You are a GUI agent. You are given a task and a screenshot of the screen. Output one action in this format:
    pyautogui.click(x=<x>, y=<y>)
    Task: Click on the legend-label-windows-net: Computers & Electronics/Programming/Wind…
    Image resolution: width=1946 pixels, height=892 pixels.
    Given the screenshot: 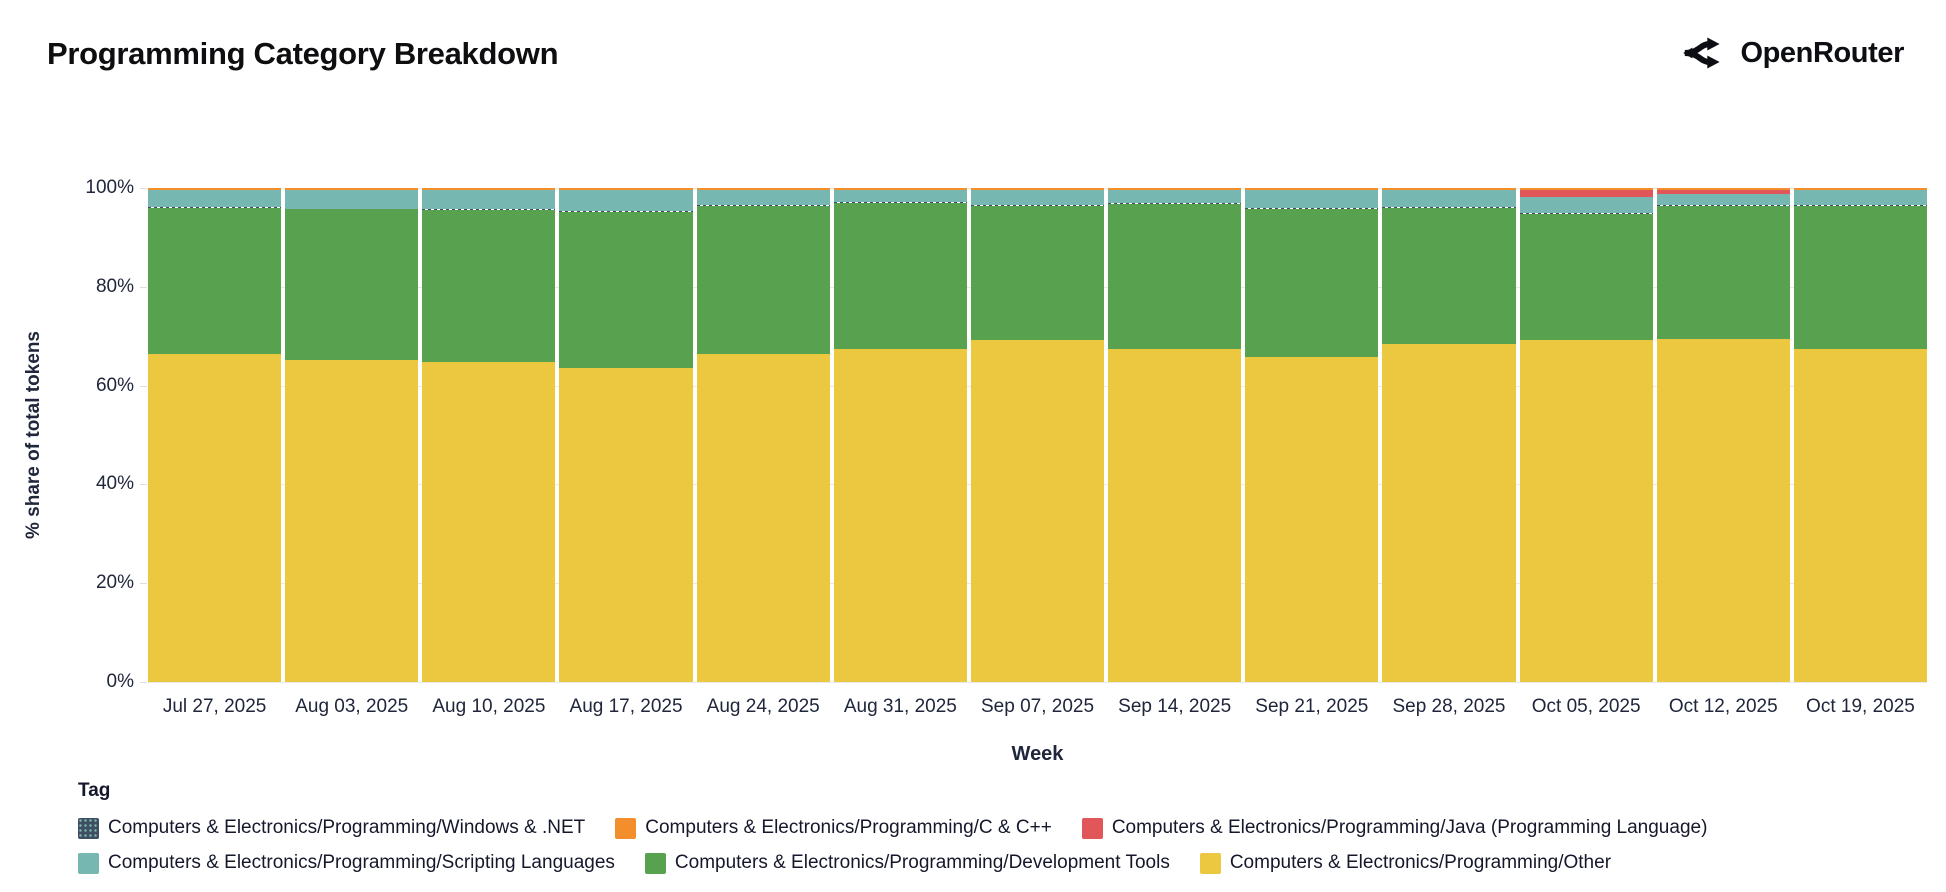 What is the action you would take?
    pyautogui.click(x=347, y=827)
    